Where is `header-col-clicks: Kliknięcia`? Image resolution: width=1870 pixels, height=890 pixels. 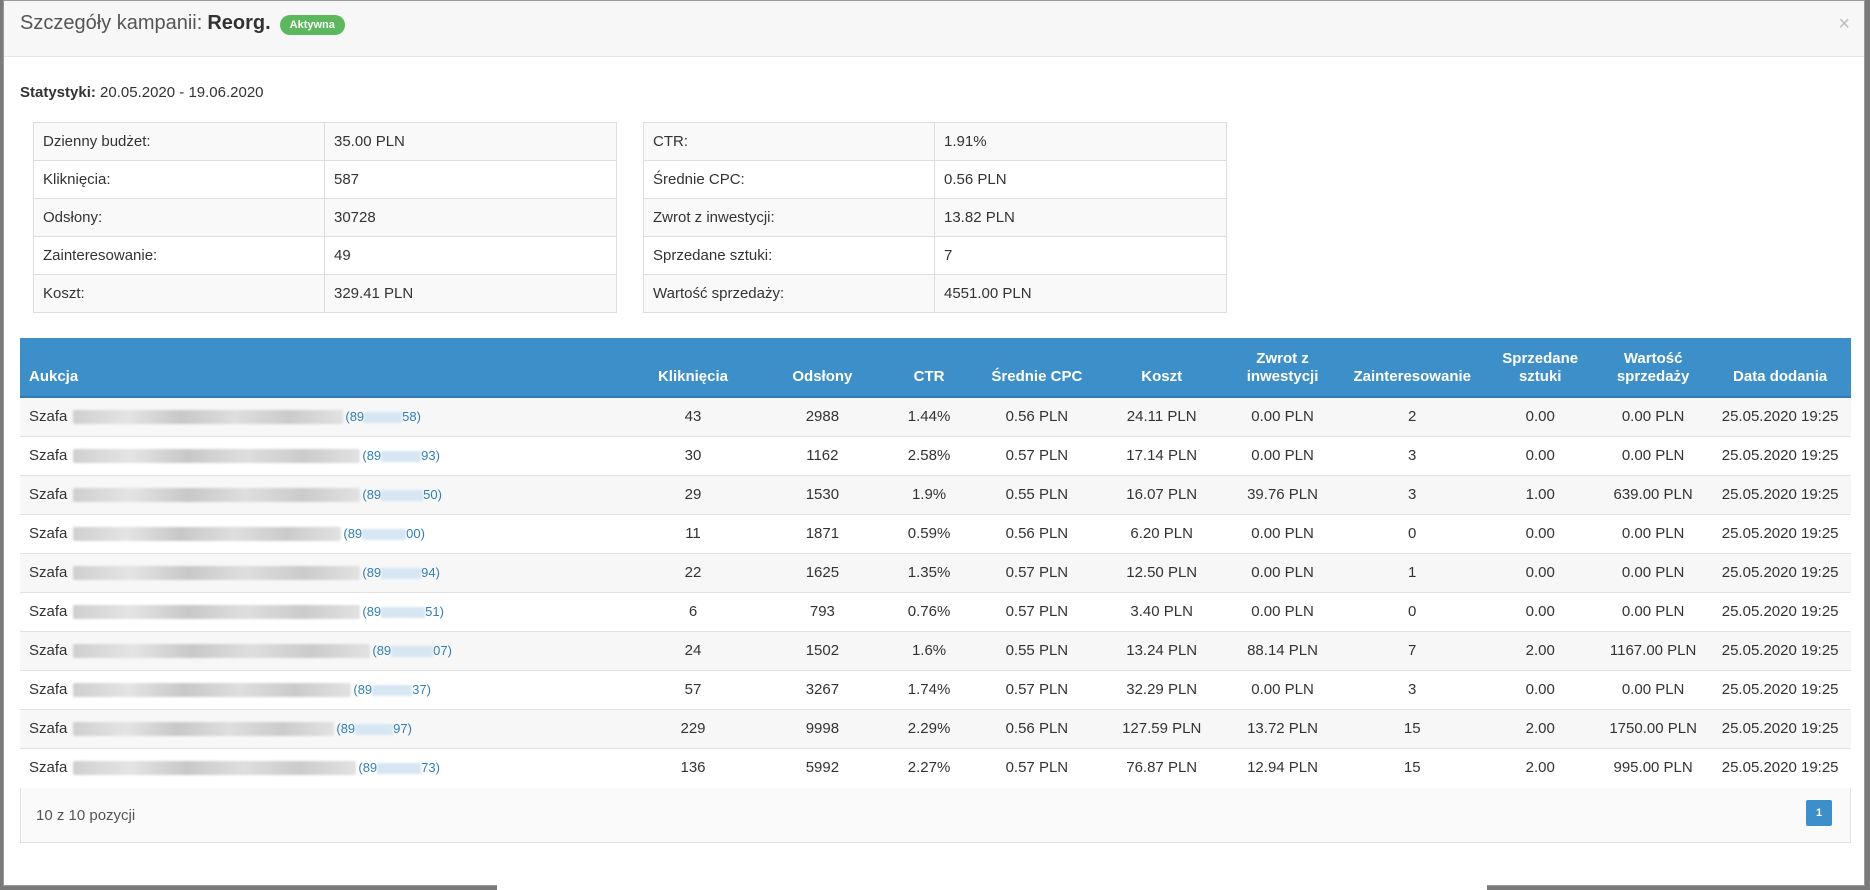 header-col-clicks: Kliknięcia is located at coordinates (693, 368).